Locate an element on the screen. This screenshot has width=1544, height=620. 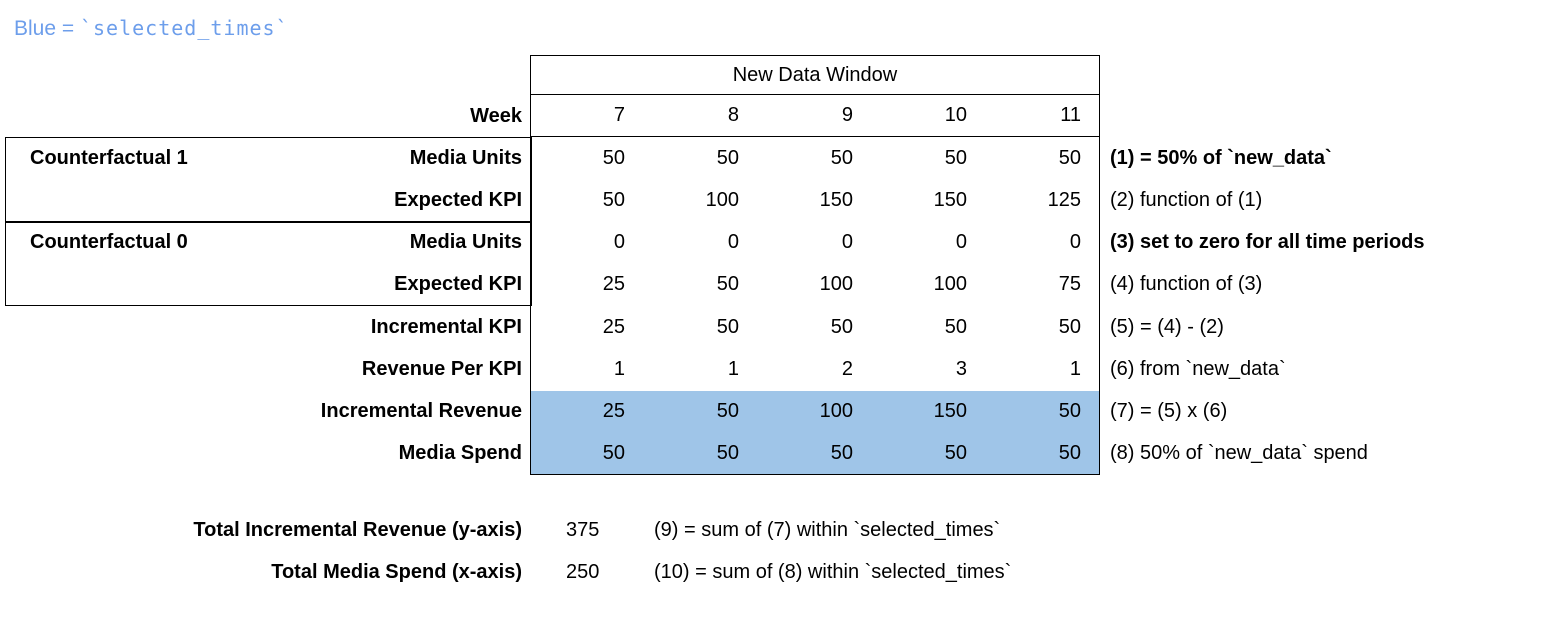
legend: Blue = `selected_times` is located at coordinates (151, 28).